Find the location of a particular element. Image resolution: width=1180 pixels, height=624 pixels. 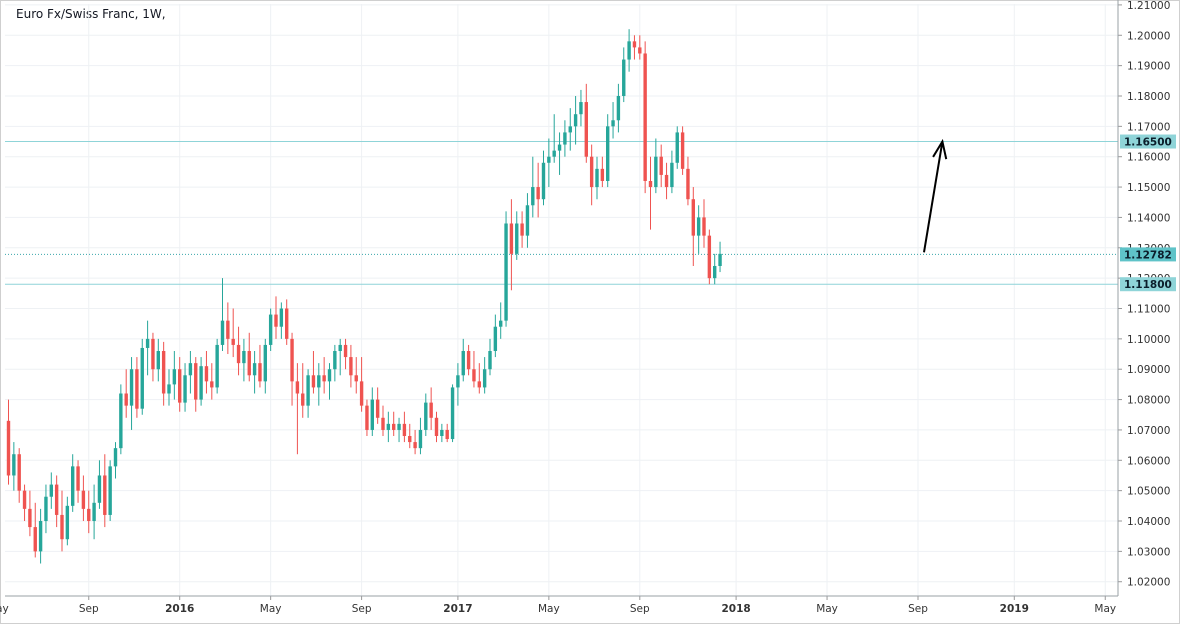

y-tick-label: 1.02000 is located at coordinates (1148, 583).